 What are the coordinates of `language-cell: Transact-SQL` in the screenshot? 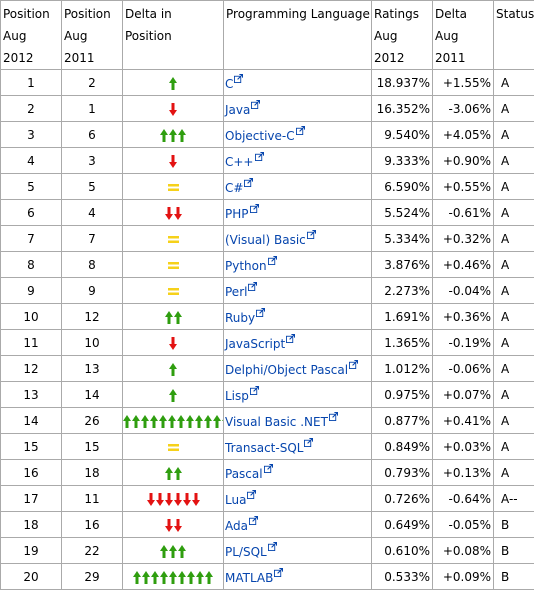 It's located at (298, 447).